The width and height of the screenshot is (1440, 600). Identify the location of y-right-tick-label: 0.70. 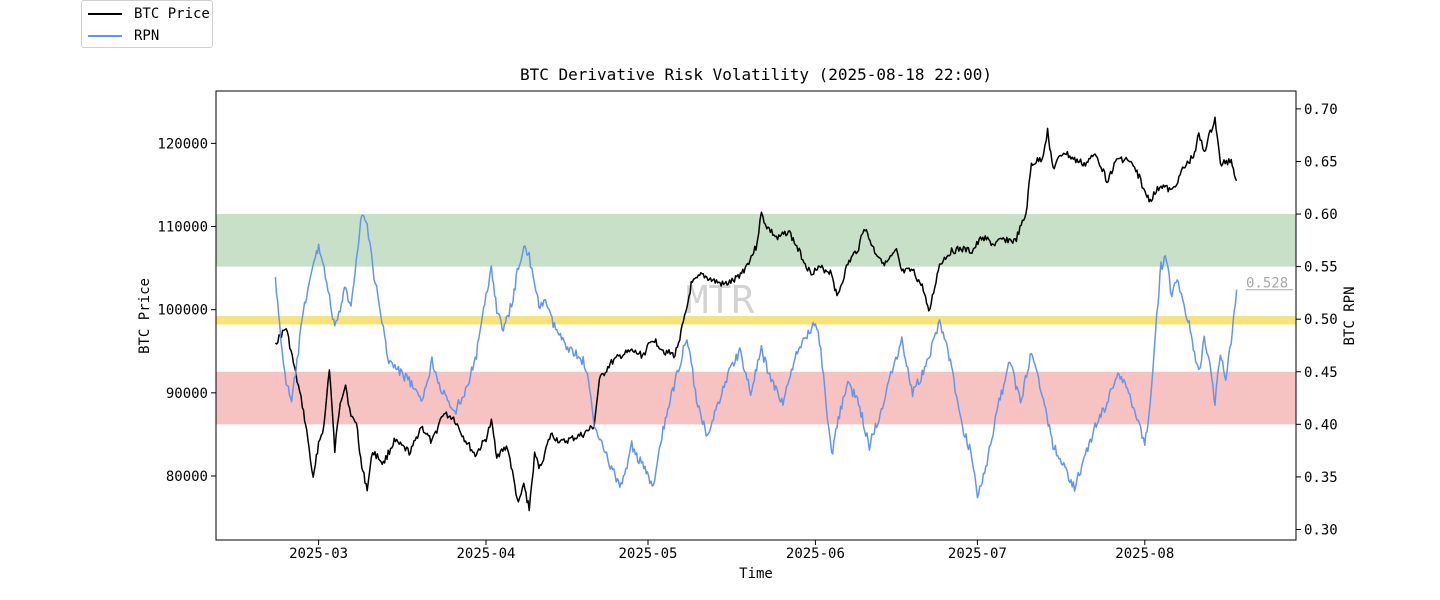
(1321, 110).